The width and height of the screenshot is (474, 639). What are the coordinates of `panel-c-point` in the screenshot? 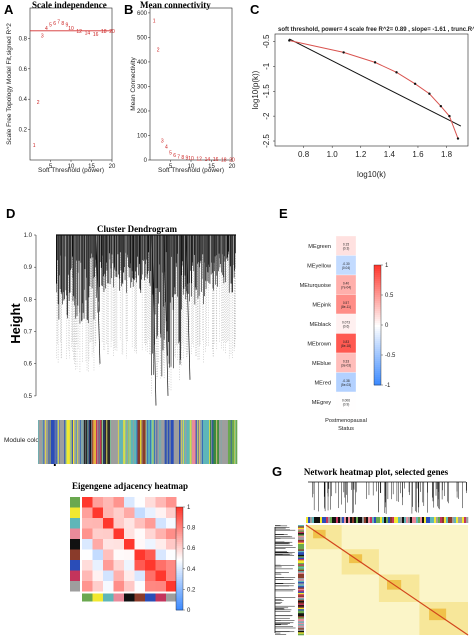 It's located at (449, 116).